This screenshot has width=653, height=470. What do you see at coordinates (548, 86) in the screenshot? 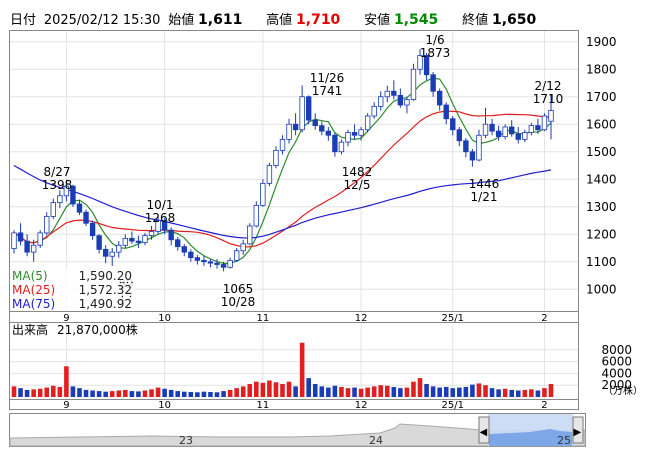
I see `annotation-date: 2/12` at bounding box center [548, 86].